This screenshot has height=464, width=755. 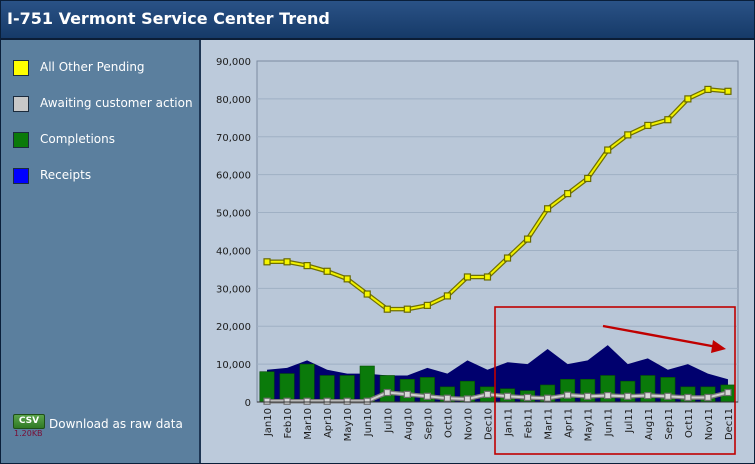 I want to click on csv-icon: CSV, so click(x=29, y=421).